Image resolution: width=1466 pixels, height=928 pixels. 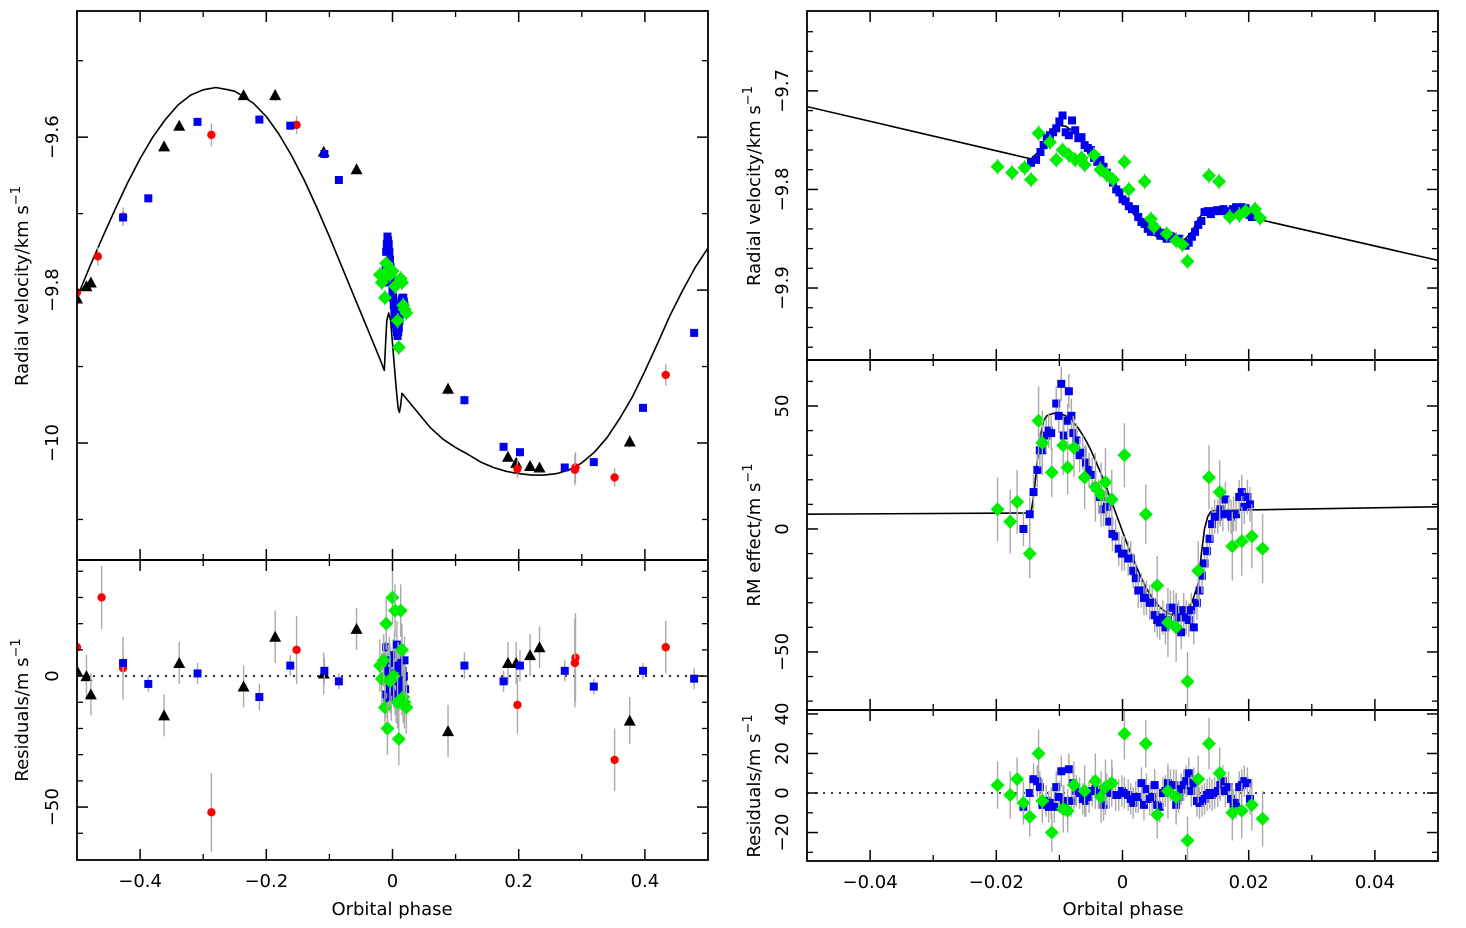 I want to click on plot-area, so click(x=392, y=709).